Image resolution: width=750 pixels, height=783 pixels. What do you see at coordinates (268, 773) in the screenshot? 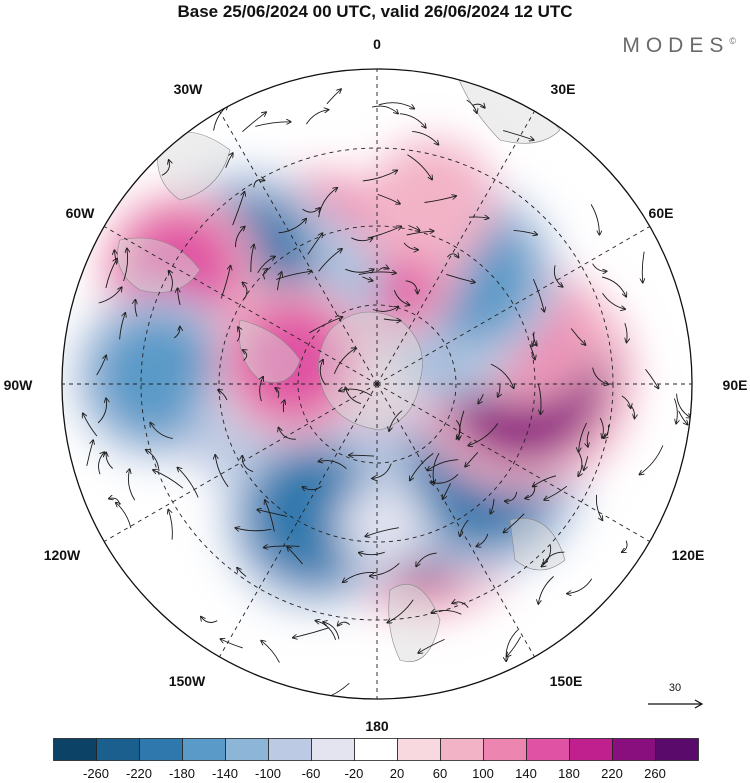
I see `colorbar-tick-label: -100` at bounding box center [268, 773].